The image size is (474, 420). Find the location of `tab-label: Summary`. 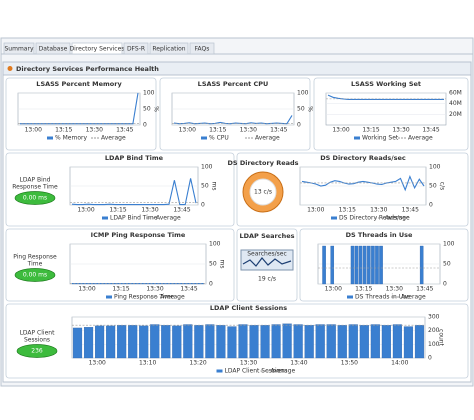

tab-label: Summary is located at coordinates (19, 49).